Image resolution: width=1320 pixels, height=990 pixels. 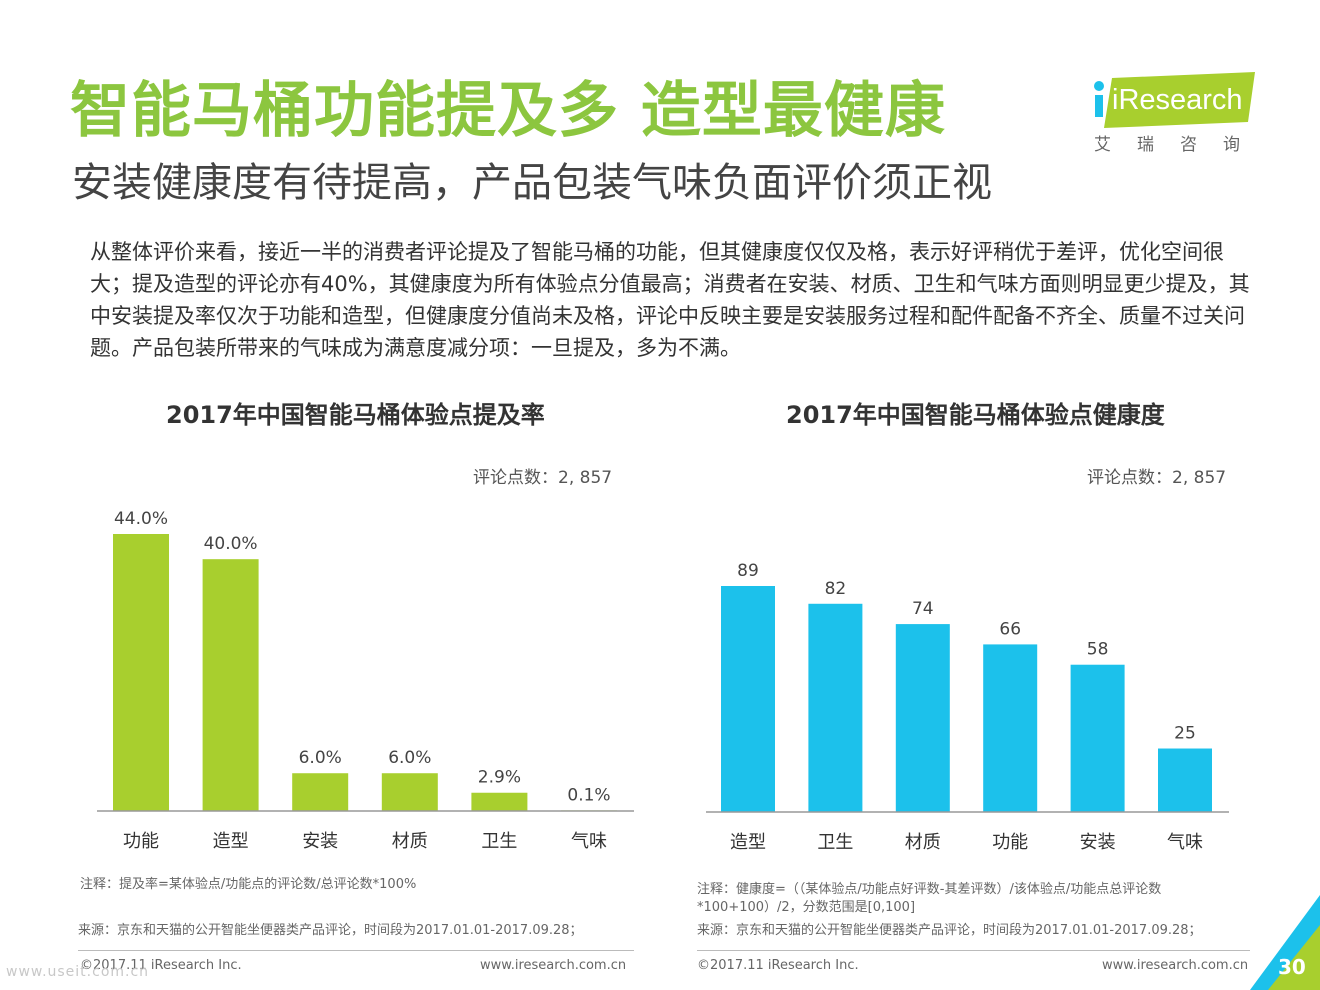 I want to click on iresearch-logo: iResearch 艾瑞咨询, so click(x=1175, y=117).